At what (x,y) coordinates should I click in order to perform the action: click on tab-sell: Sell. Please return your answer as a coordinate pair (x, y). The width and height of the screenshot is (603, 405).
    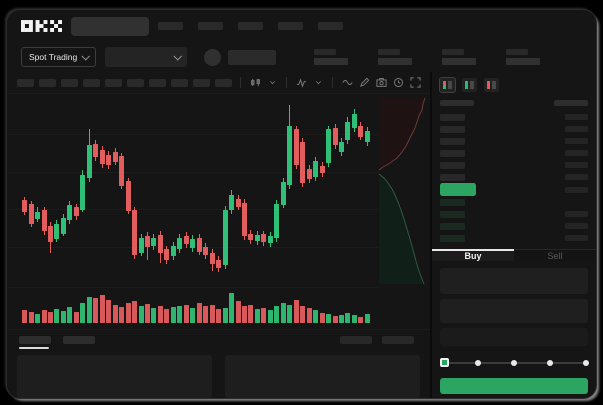
    Looking at the image, I should click on (555, 255).